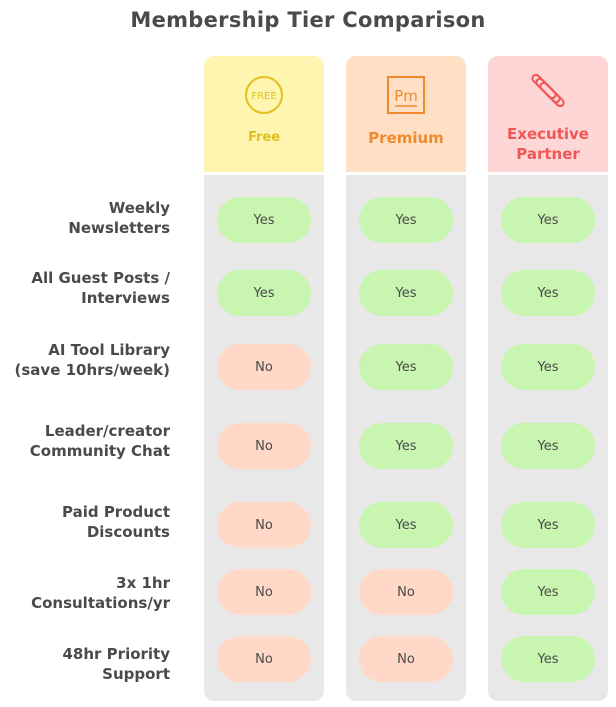 The image size is (616, 707). Describe the element at coordinates (406, 367) in the screenshot. I see `cell-premium-ai-tool-library: Yes` at that location.